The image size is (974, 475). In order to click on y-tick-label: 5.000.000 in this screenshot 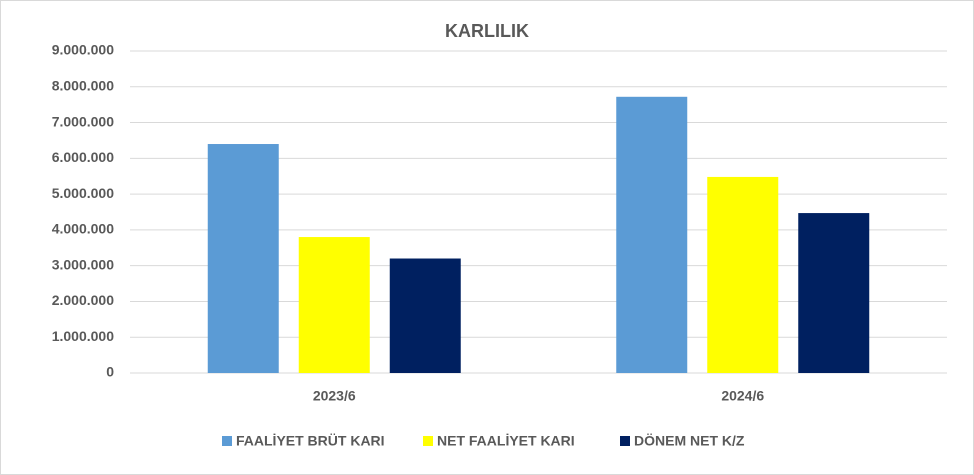, I will do `click(83, 193)`.